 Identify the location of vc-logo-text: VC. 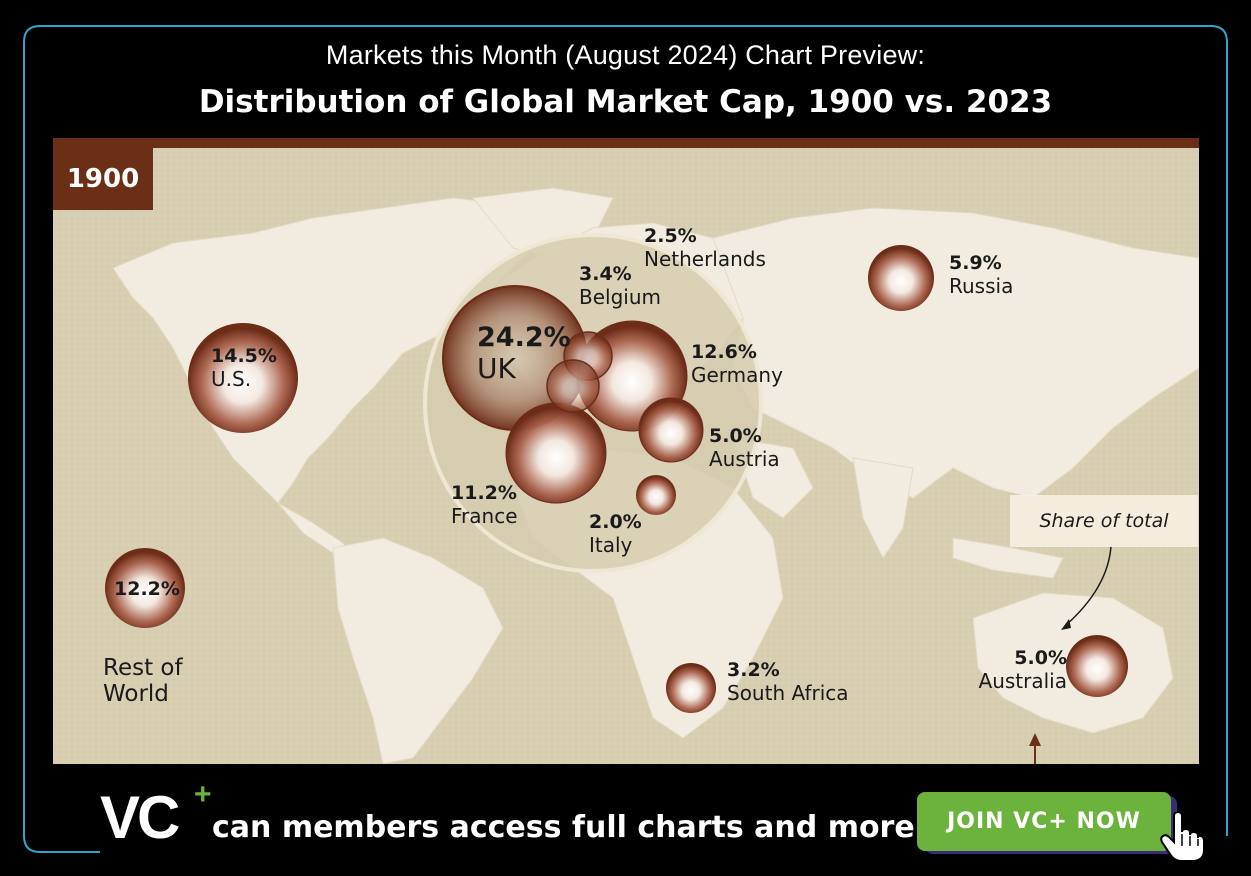
(140, 817).